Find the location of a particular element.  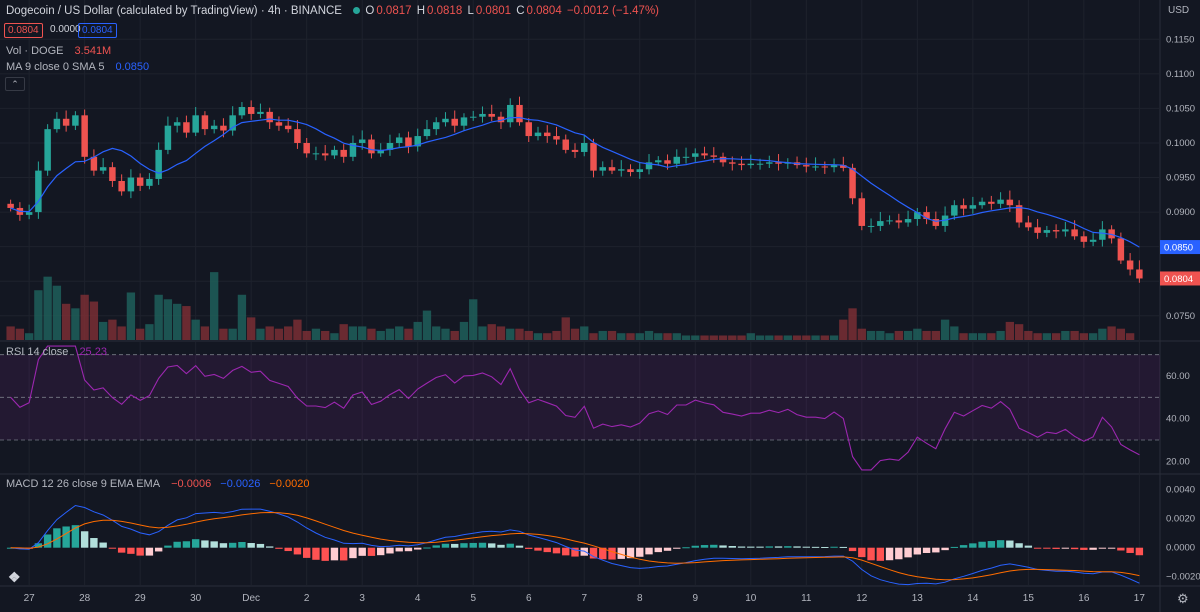

volume-legend: Vol · DOGE 3.541M is located at coordinates (59, 51).